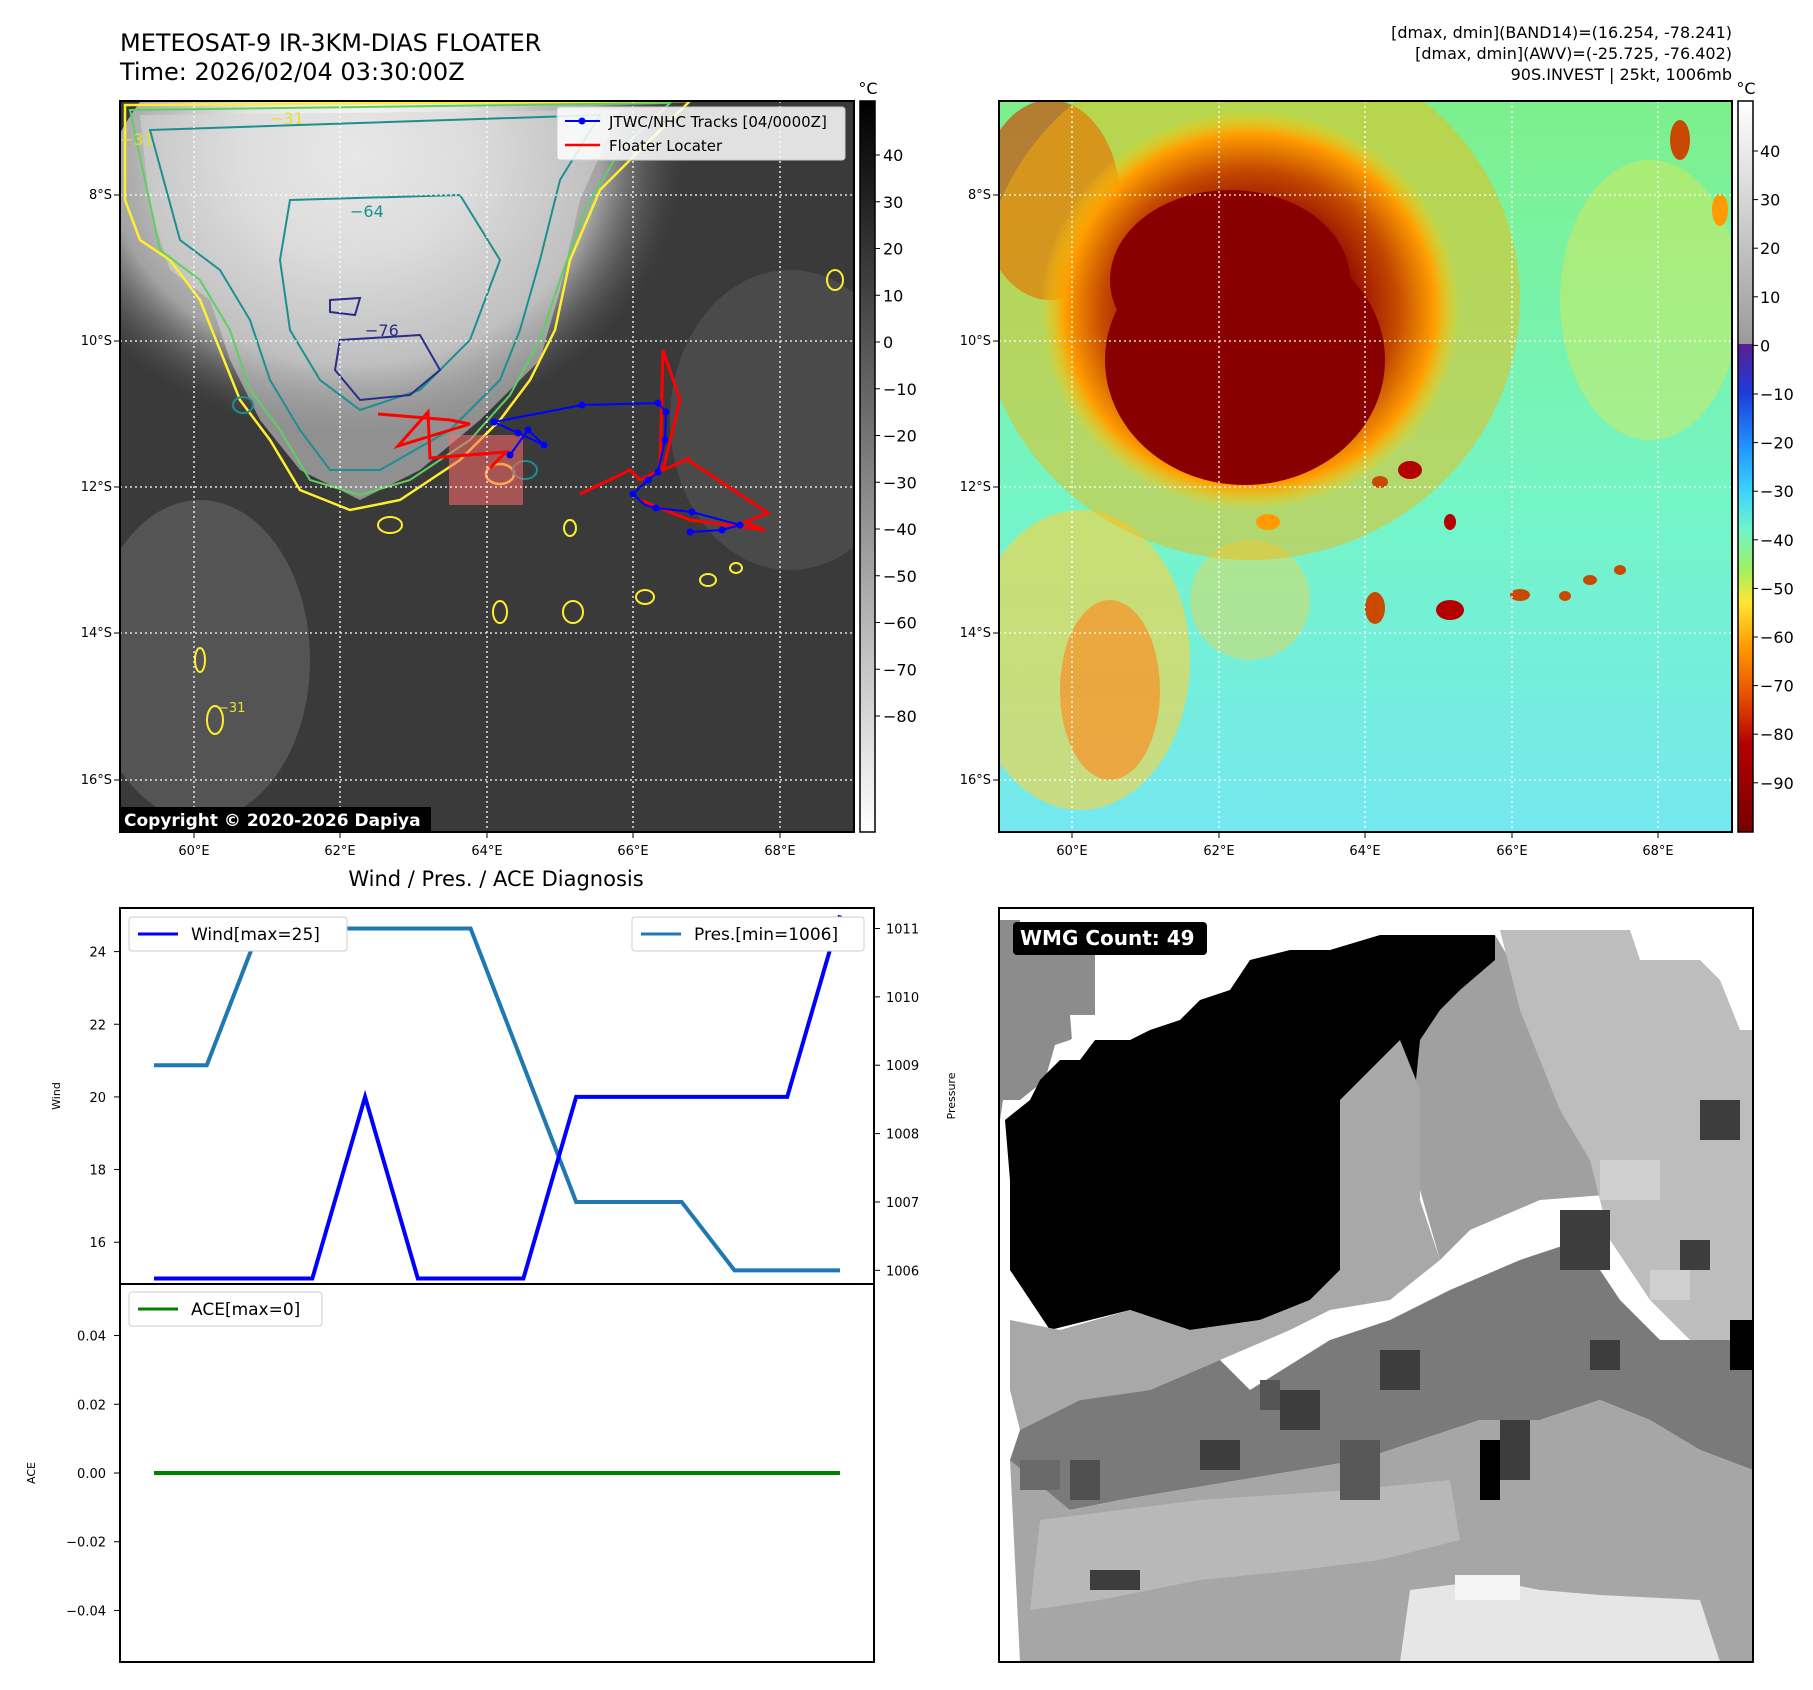 The image size is (1813, 1690). What do you see at coordinates (97, 1025) in the screenshot?
I see `wind-tick-label: 22` at bounding box center [97, 1025].